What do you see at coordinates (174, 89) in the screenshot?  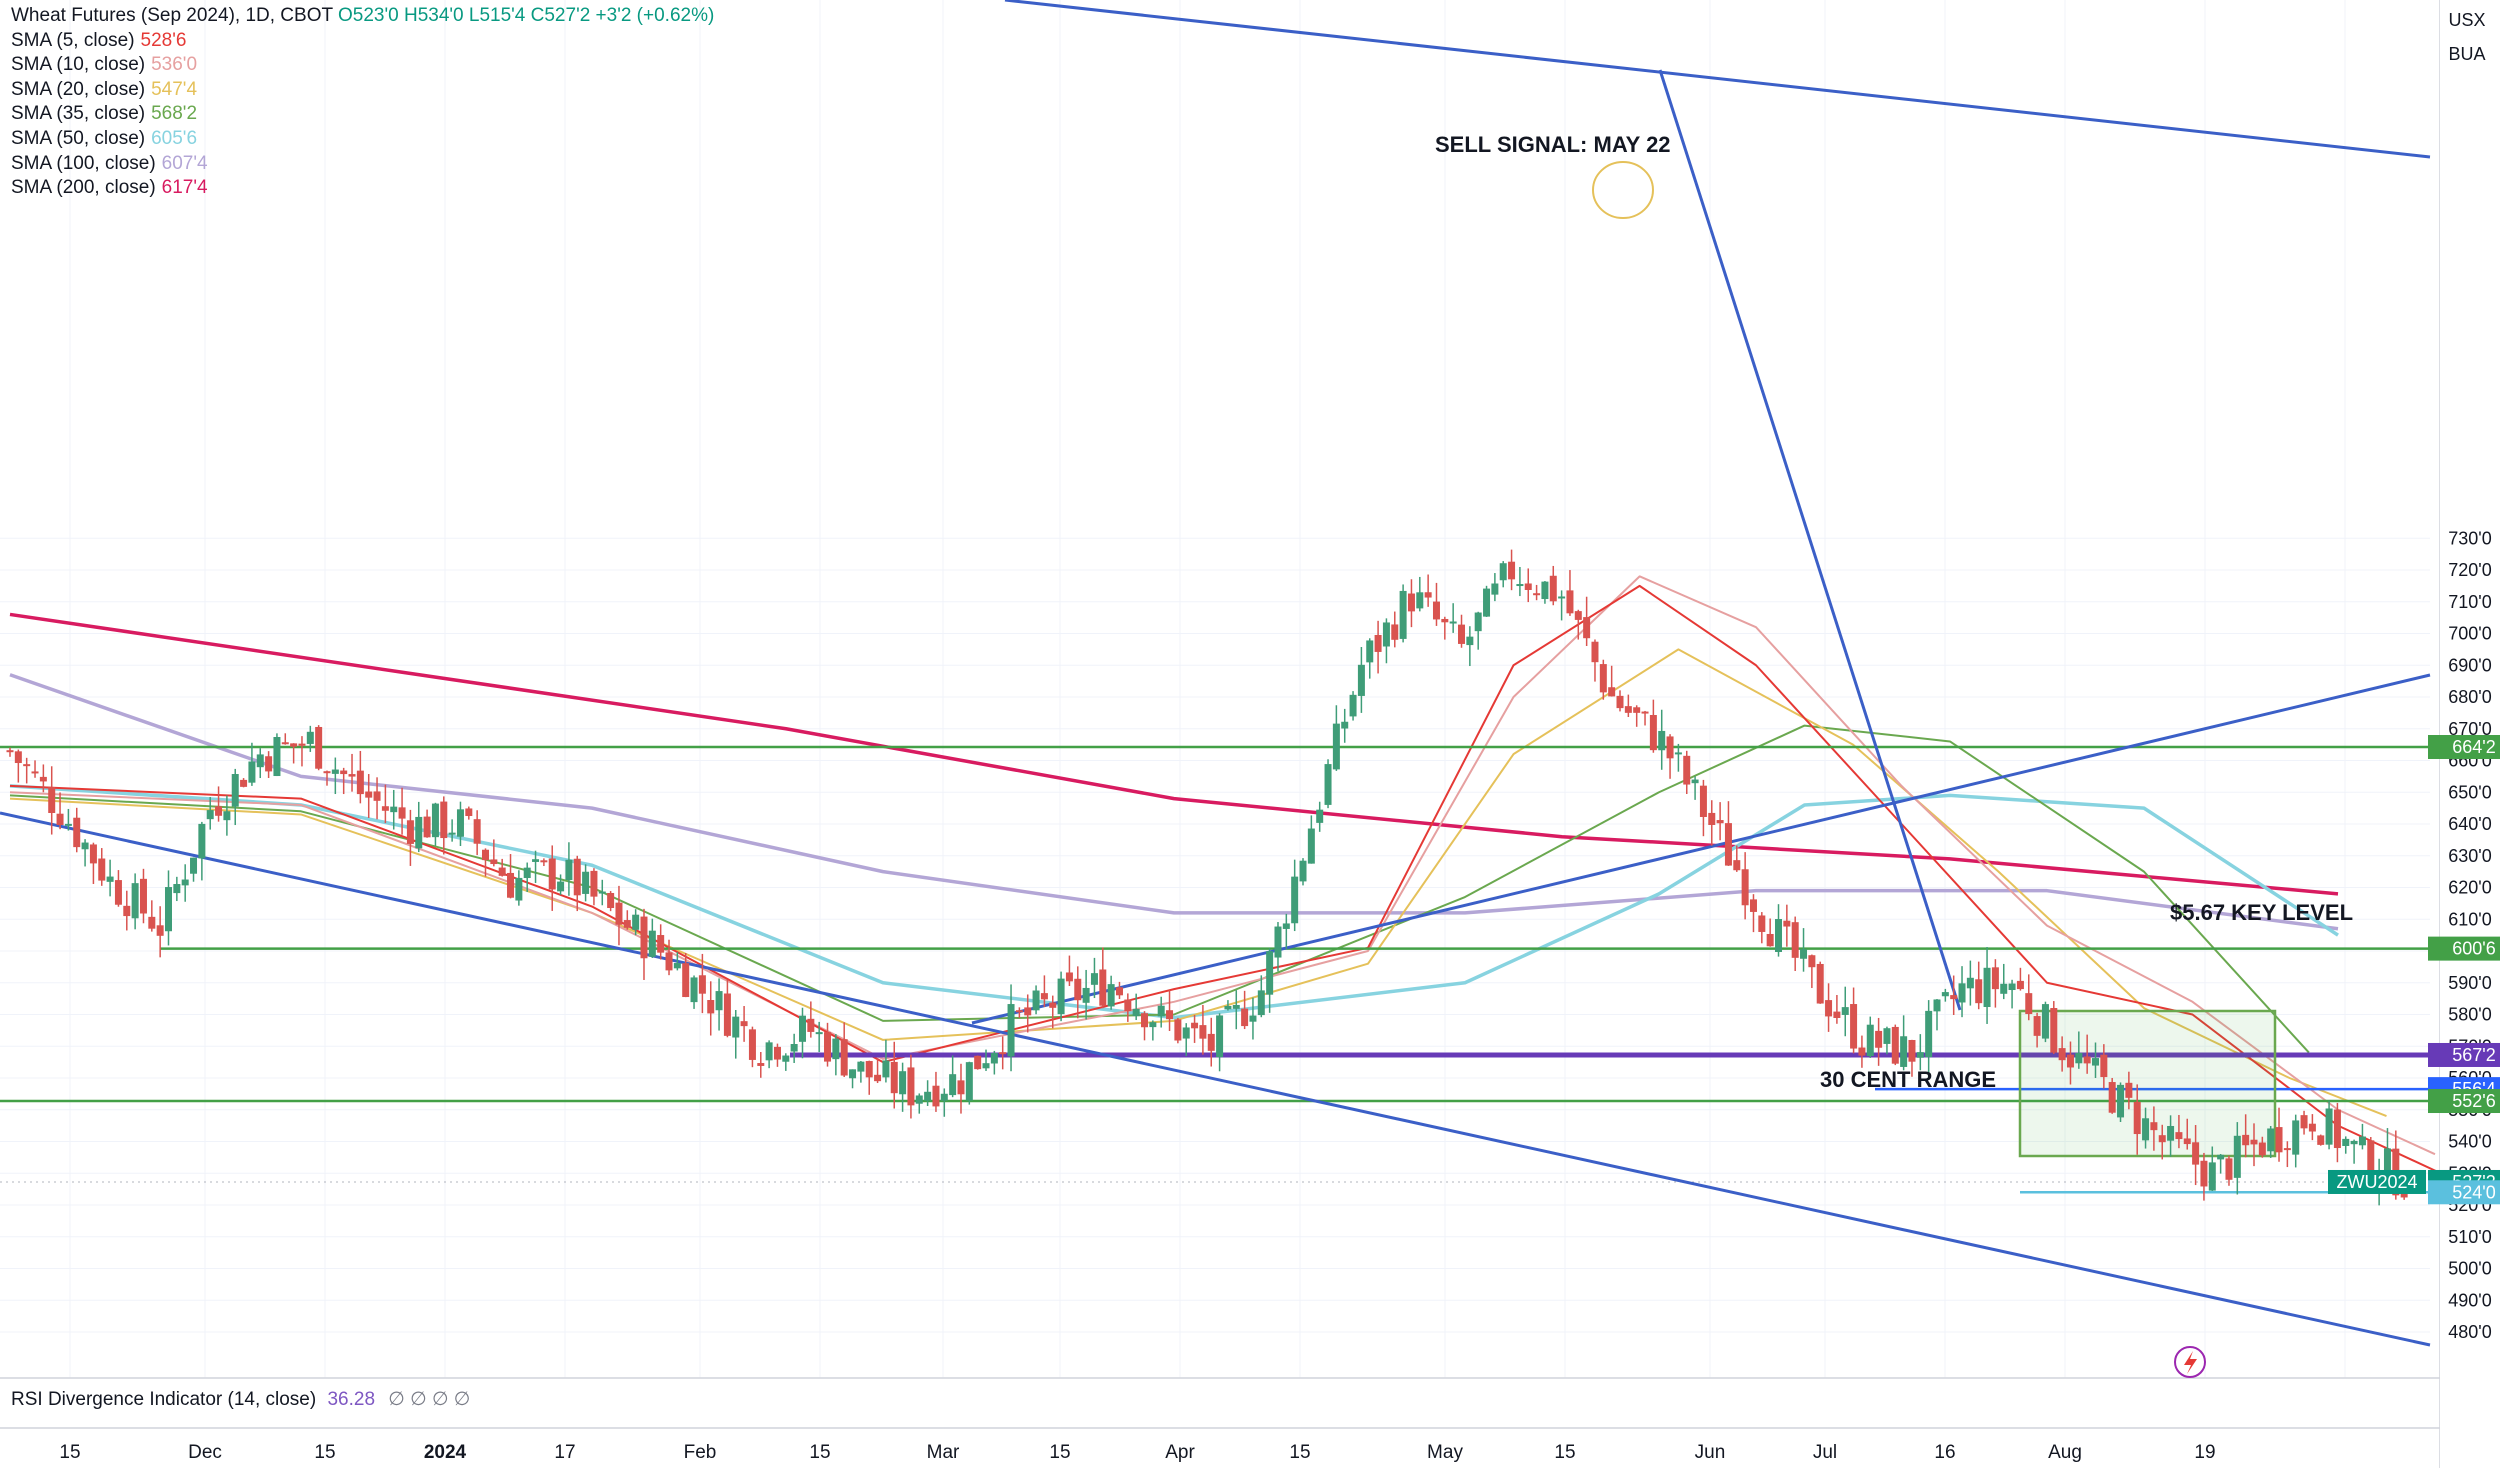 I see `indicator-value: 547'4` at bounding box center [174, 89].